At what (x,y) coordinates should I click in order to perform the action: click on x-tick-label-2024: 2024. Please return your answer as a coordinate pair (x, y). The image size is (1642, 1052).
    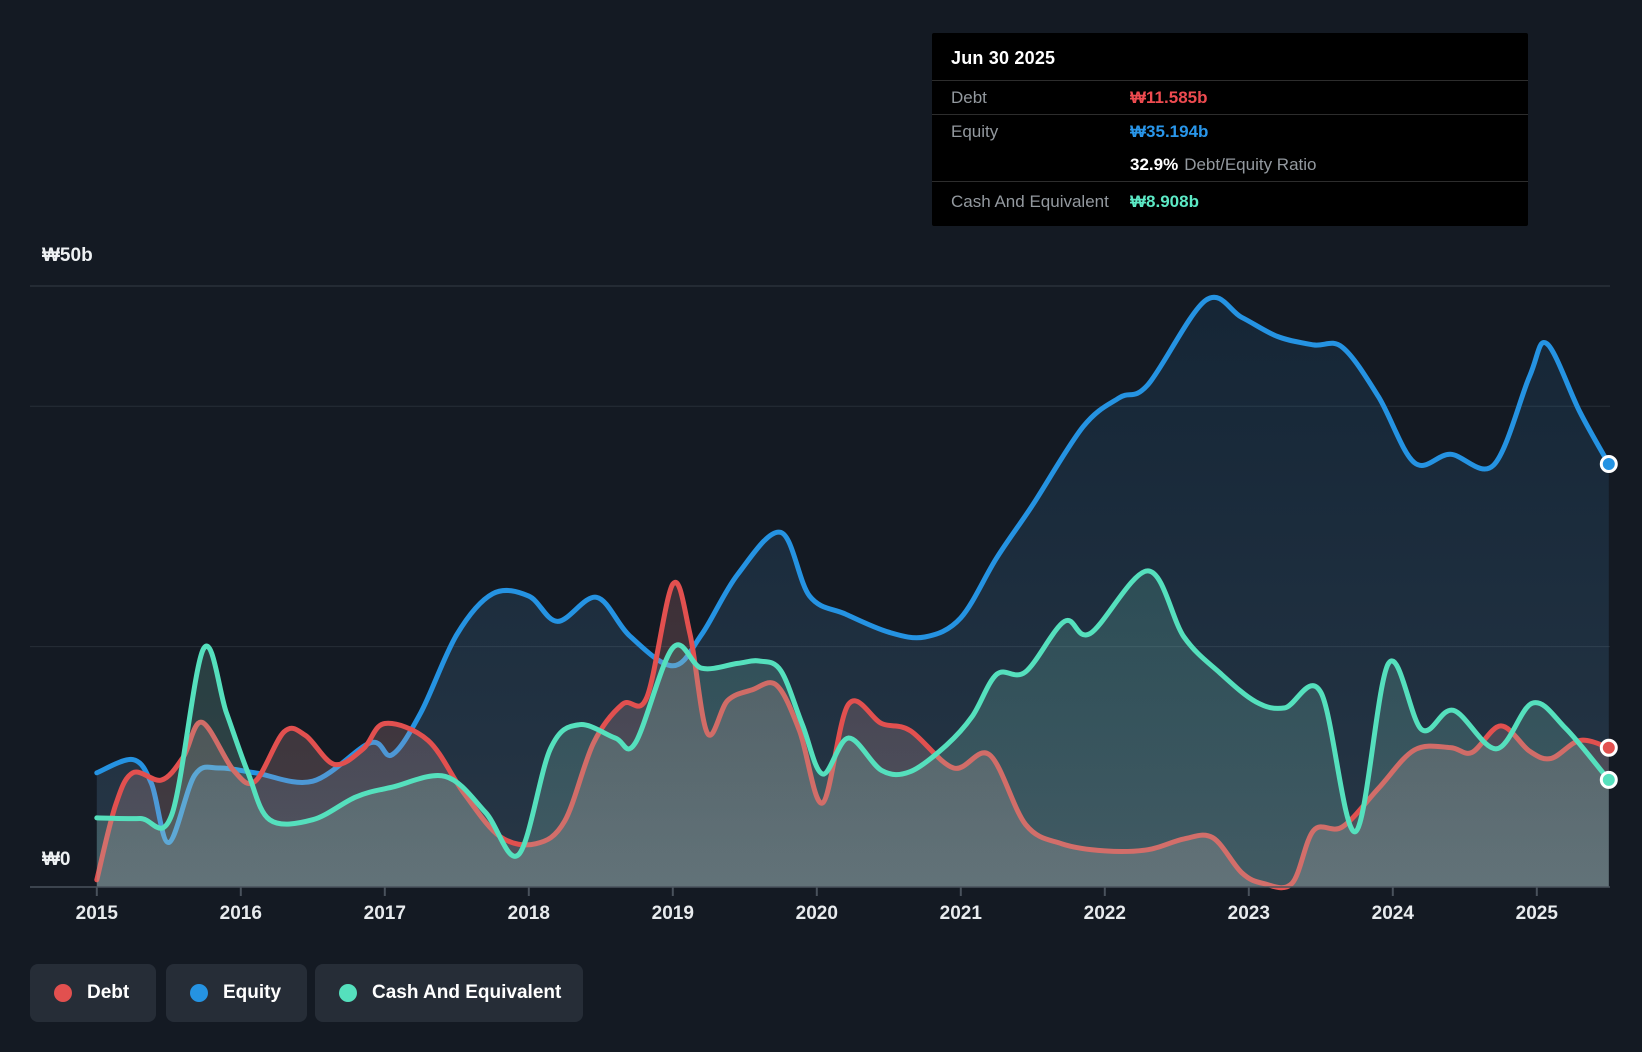
    Looking at the image, I should click on (1393, 913).